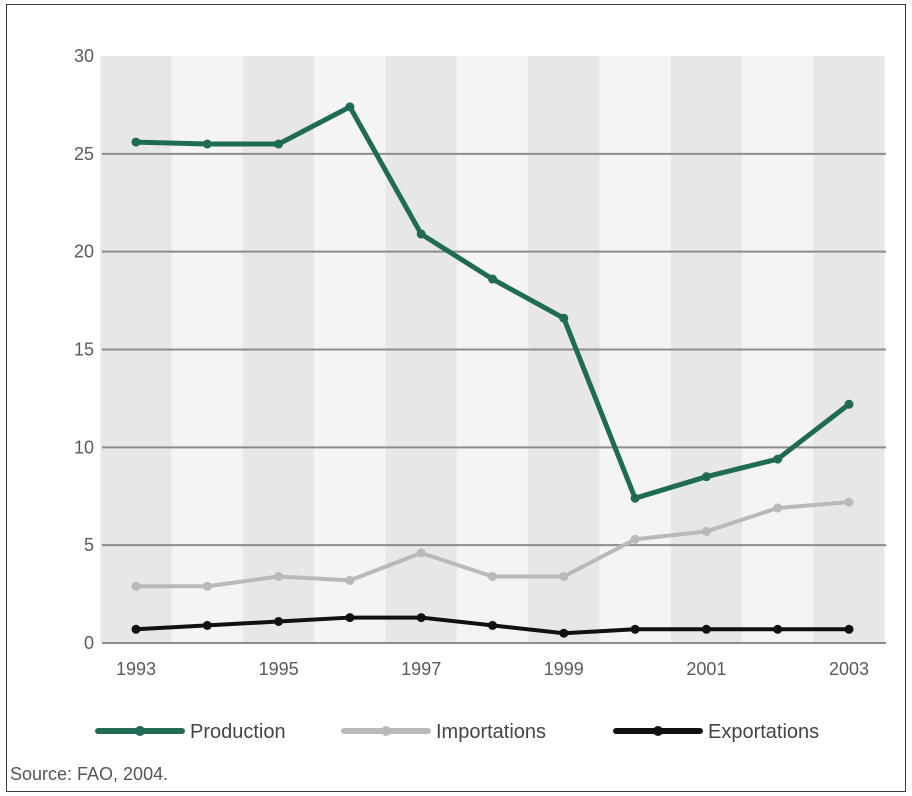 The width and height of the screenshot is (912, 796). What do you see at coordinates (84, 252) in the screenshot?
I see `y-tick-label: 20` at bounding box center [84, 252].